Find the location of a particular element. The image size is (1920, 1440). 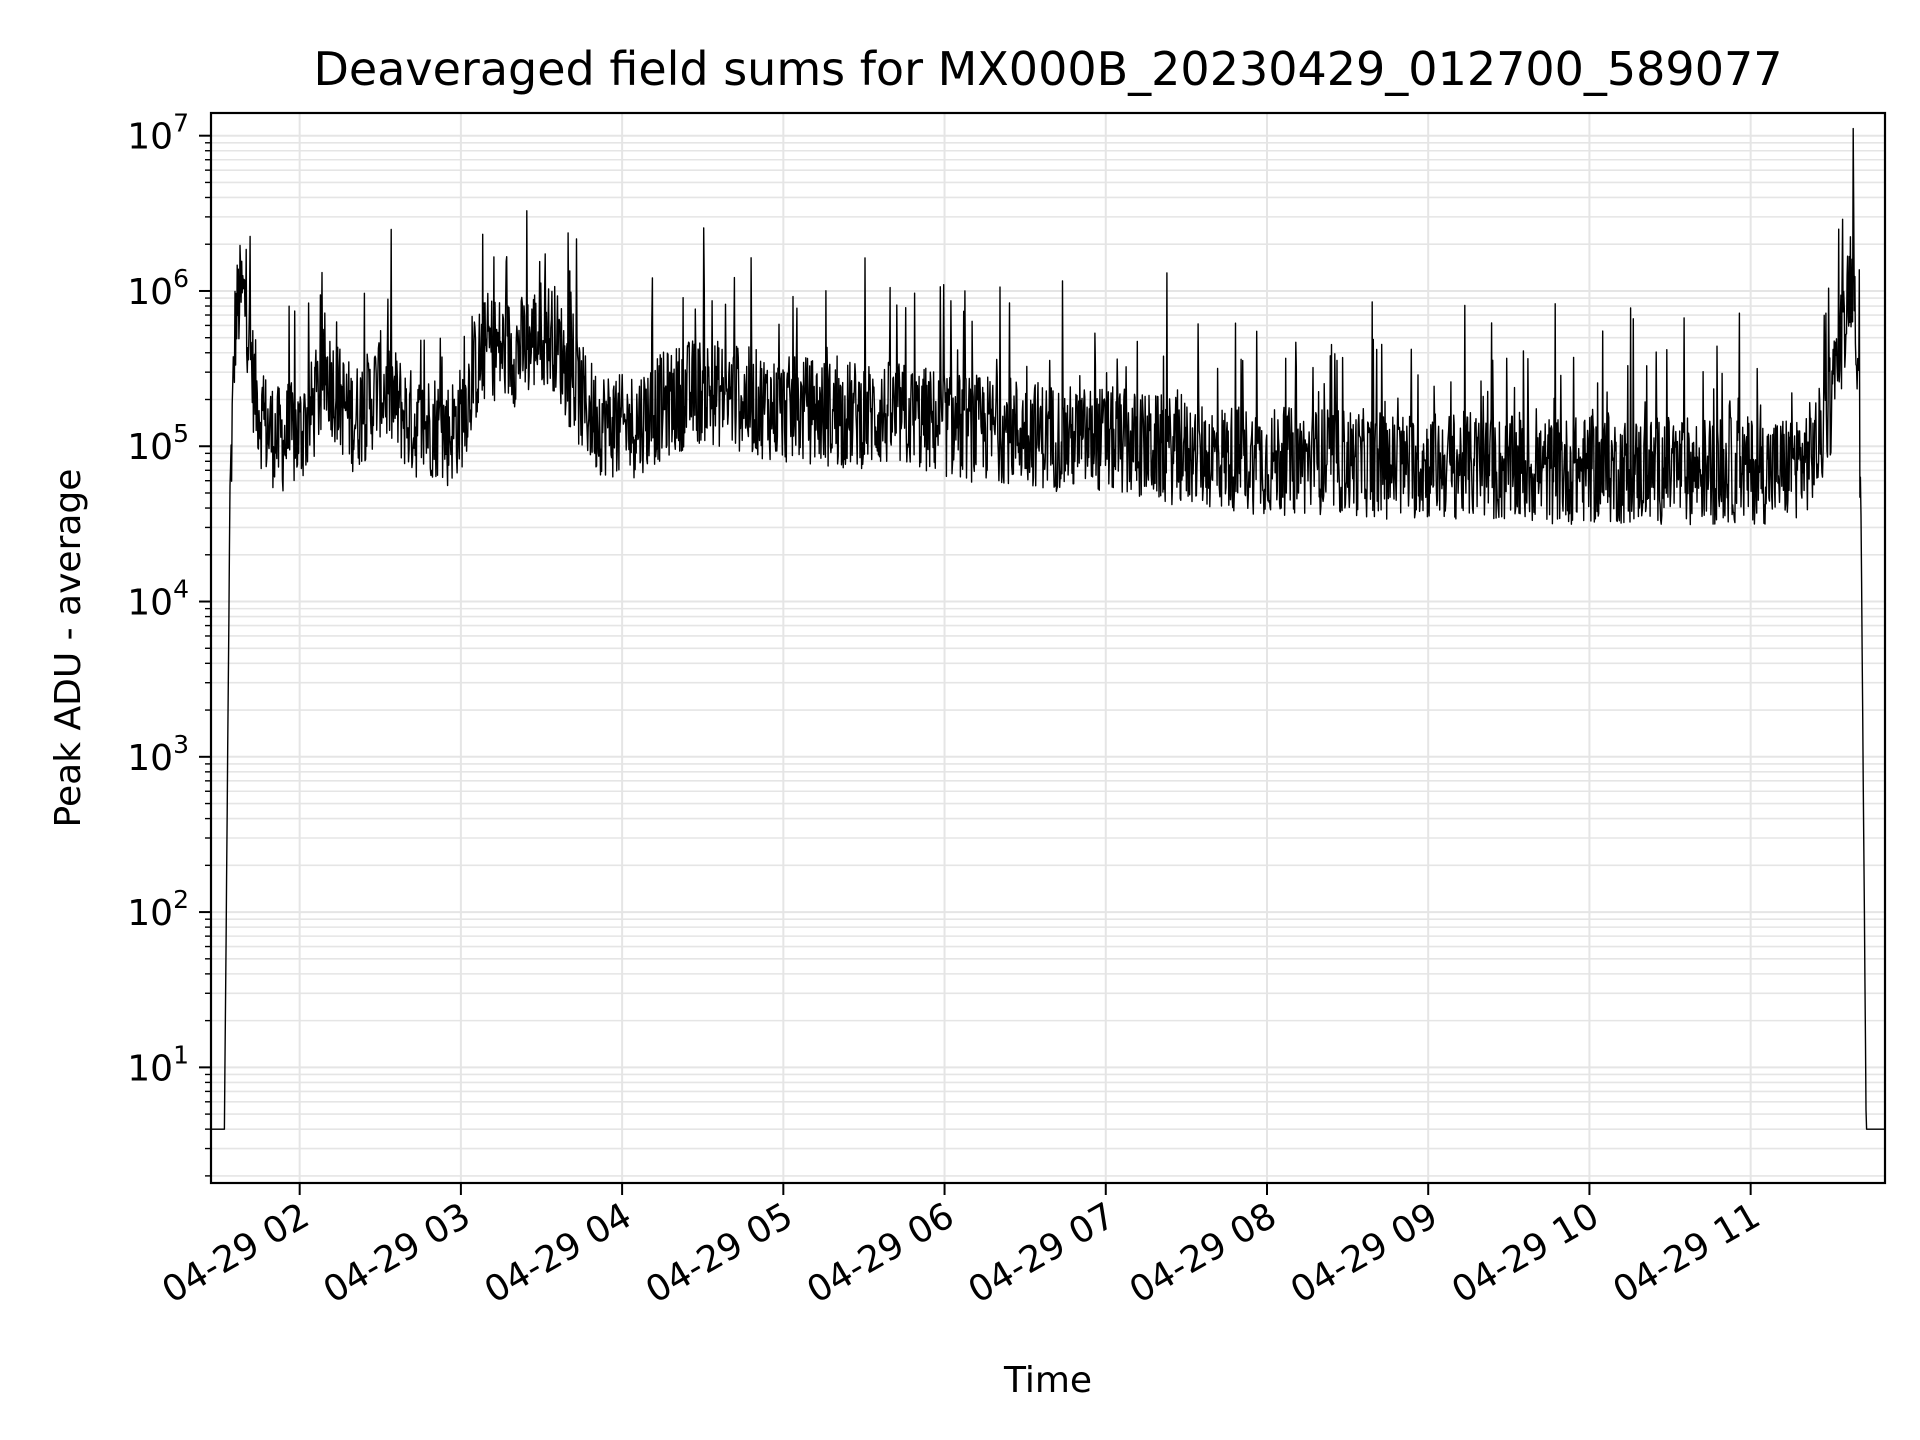

y-axis-label: Peak ADU - average is located at coordinates (68, 648).